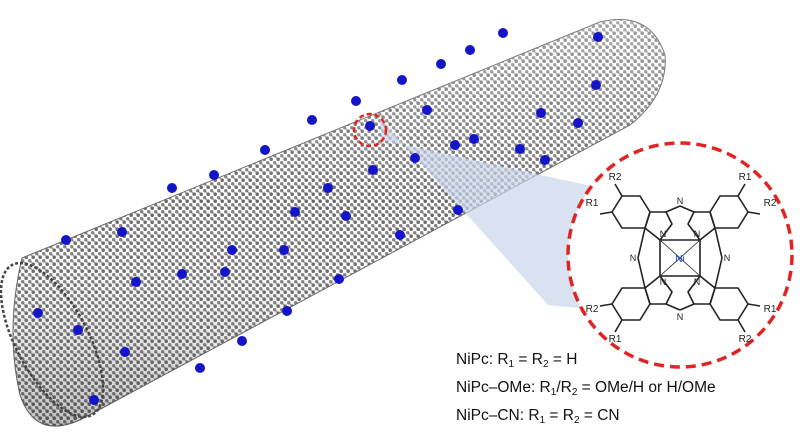 The width and height of the screenshot is (800, 445). I want to click on n-label-bottom: N, so click(680, 317).